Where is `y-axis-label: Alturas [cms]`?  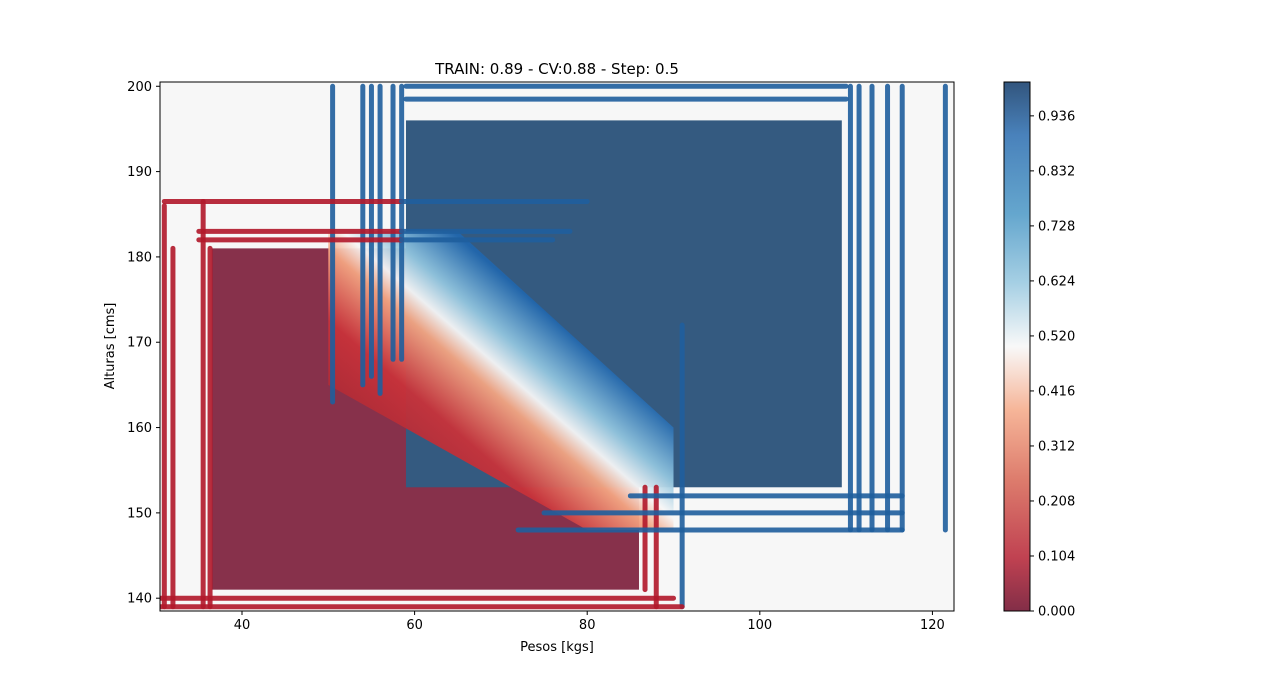
y-axis-label: Alturas [cms] is located at coordinates (110, 346).